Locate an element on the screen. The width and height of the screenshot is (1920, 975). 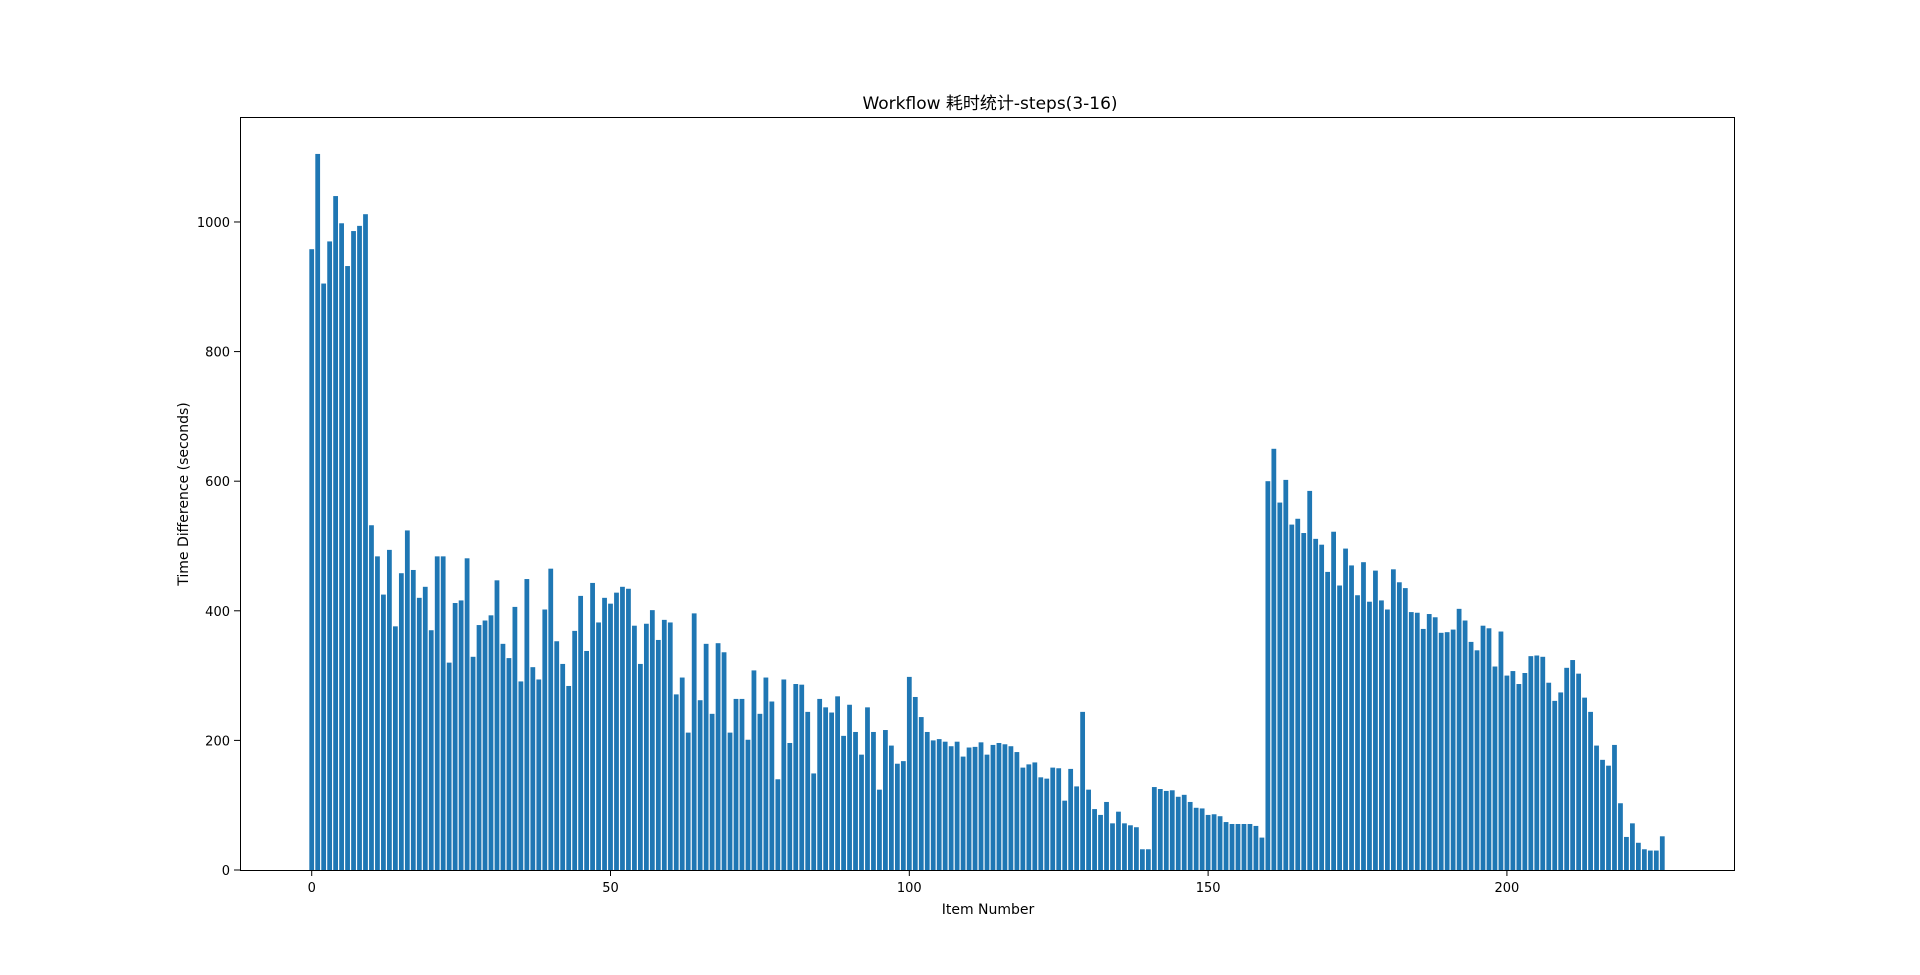
x-tick-label: 0 is located at coordinates (312, 888).